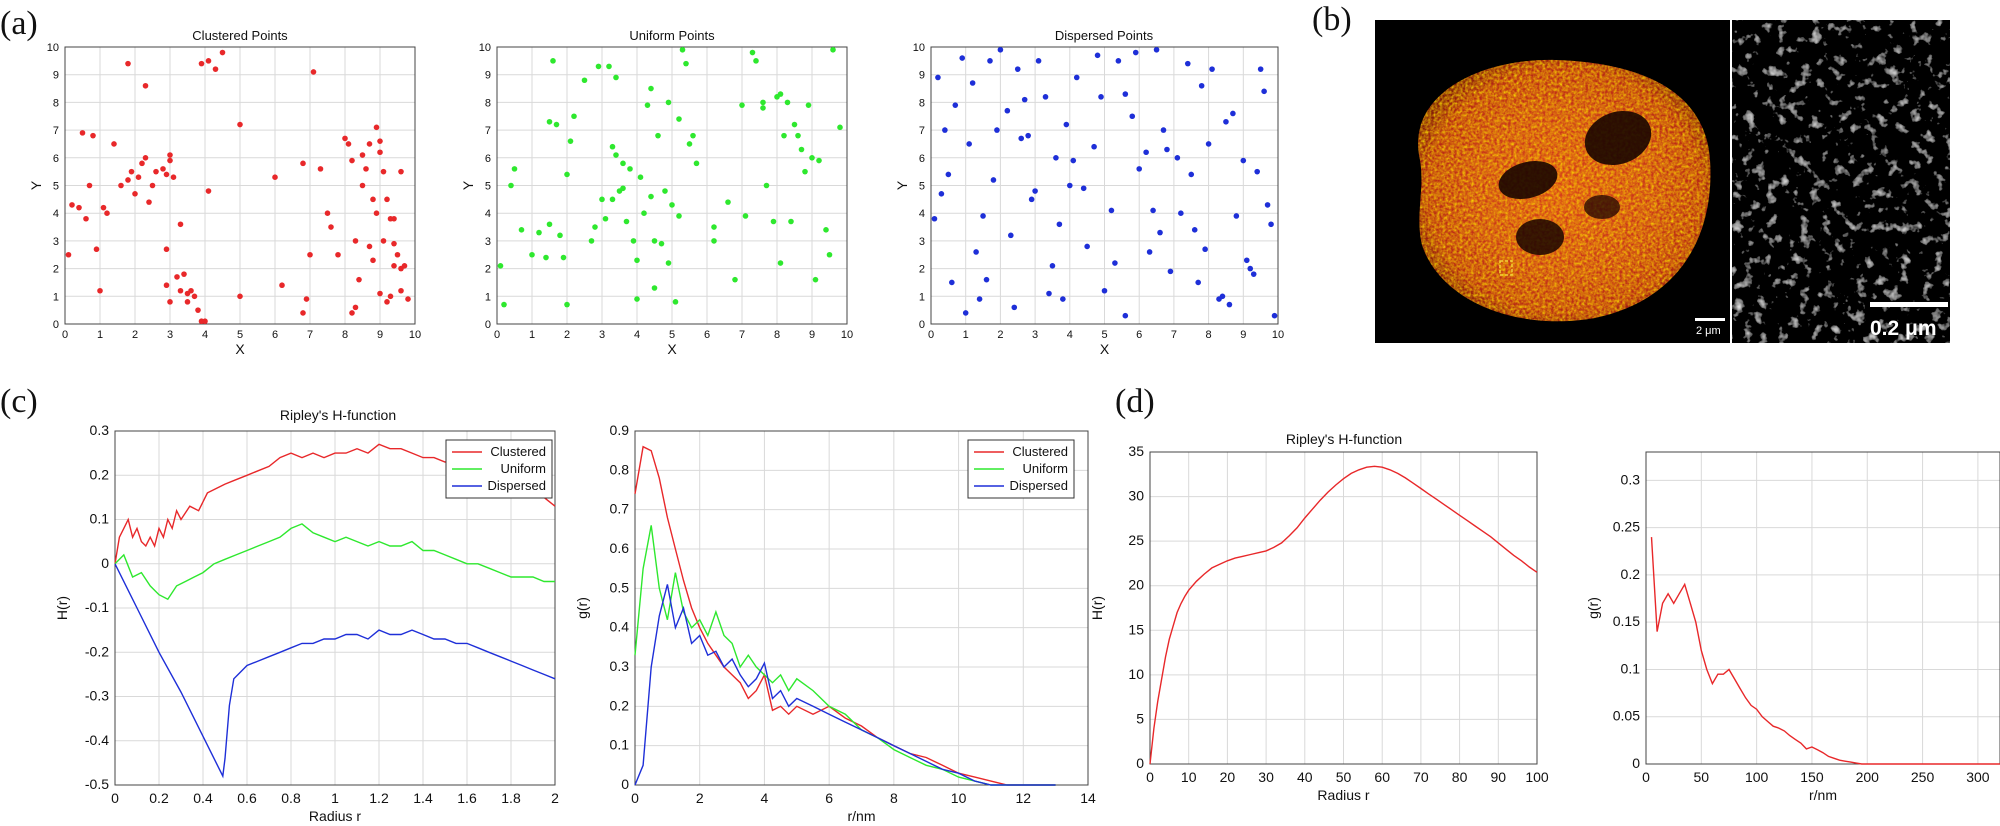 This screenshot has height=826, width=2000. I want to click on clustered-x-tick-label: 10, so click(415, 335).